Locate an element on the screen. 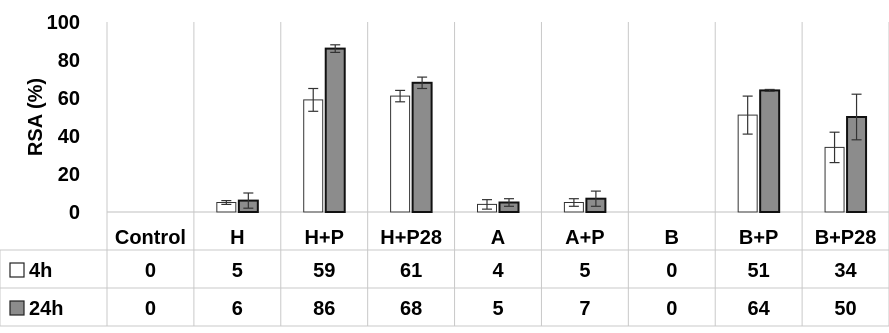  category-label: H is located at coordinates (237, 238).